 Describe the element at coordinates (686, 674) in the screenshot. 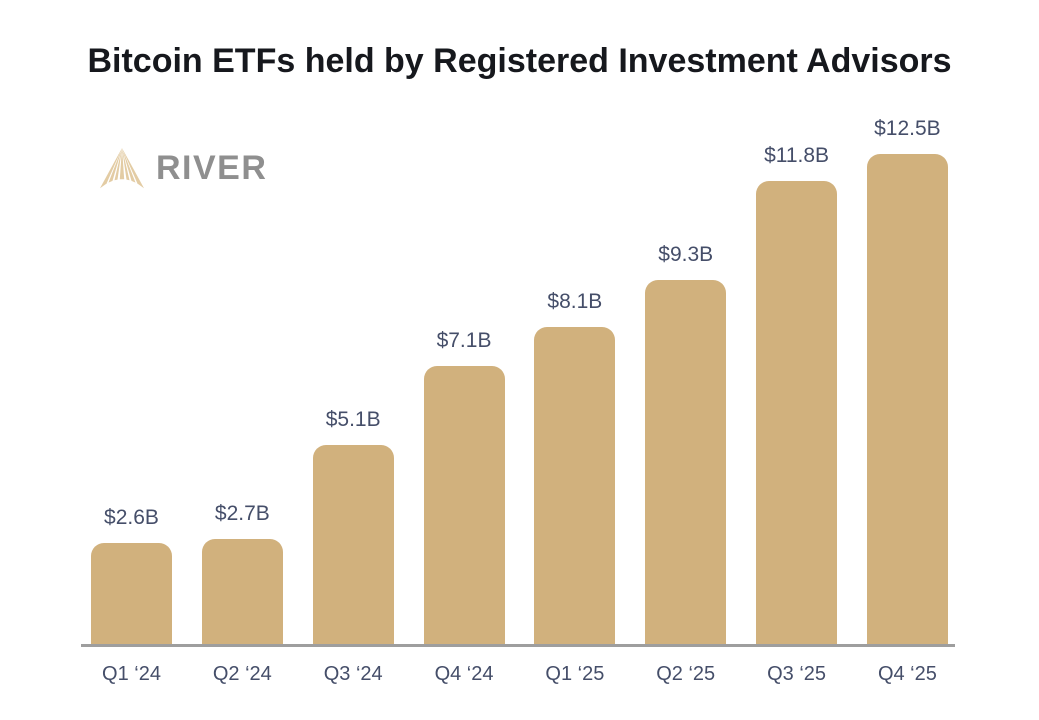

I see `x-axis-label: Q2 ‘25` at that location.